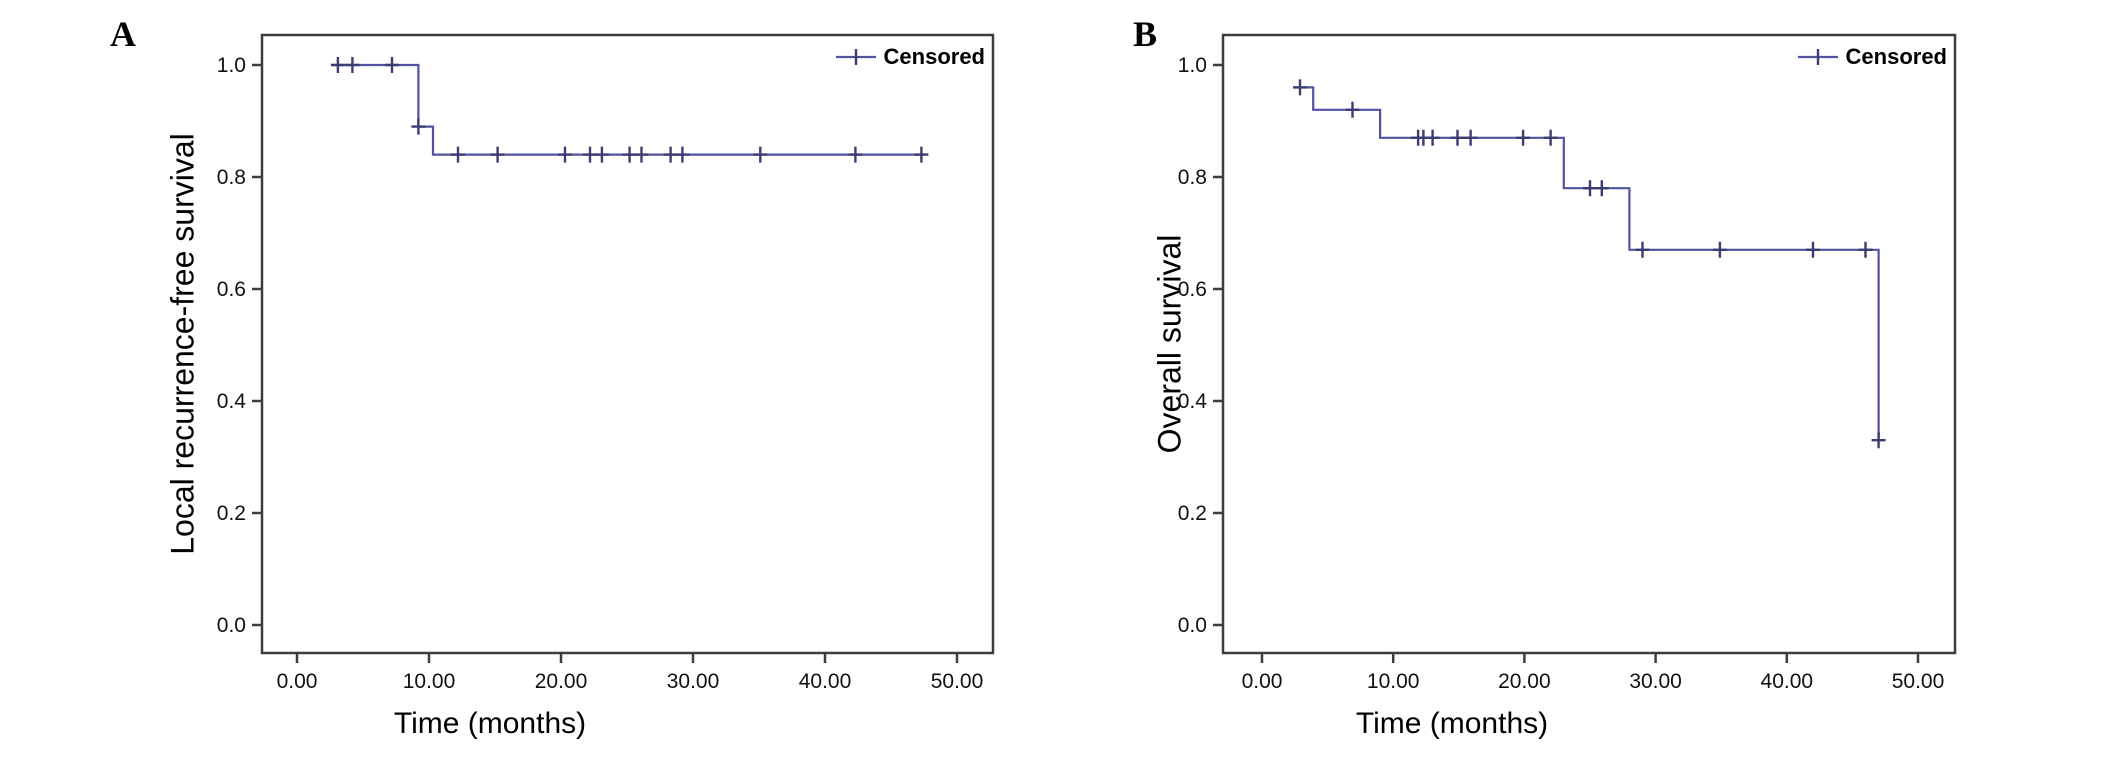  What do you see at coordinates (490, 723) in the screenshot?
I see `x-axis-title-a: Time (months)` at bounding box center [490, 723].